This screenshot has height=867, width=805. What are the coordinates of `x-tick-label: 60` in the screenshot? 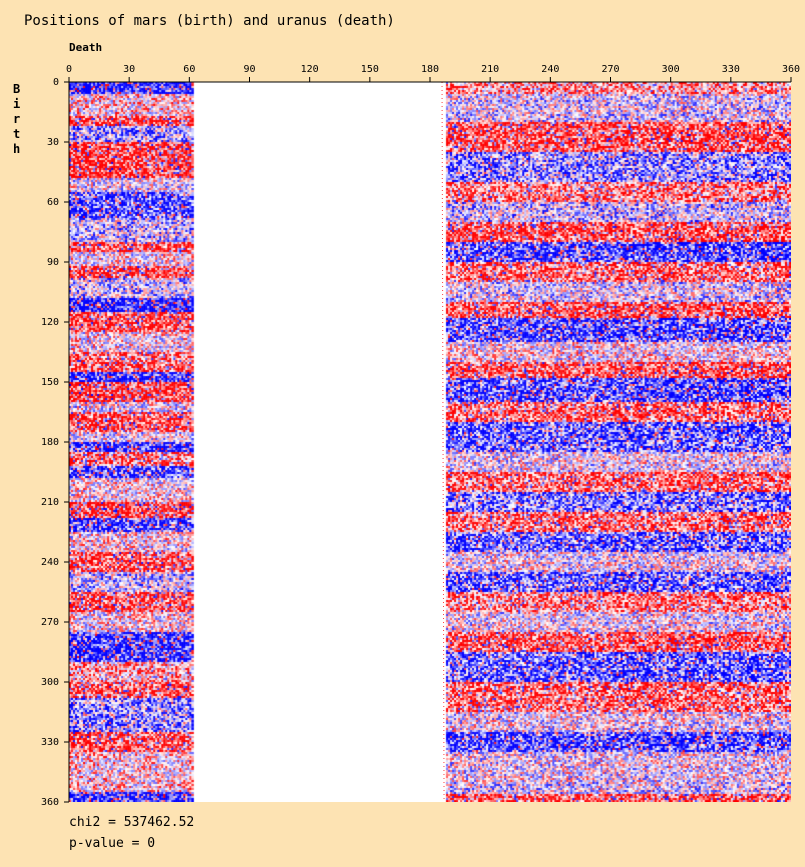 It's located at (189, 69).